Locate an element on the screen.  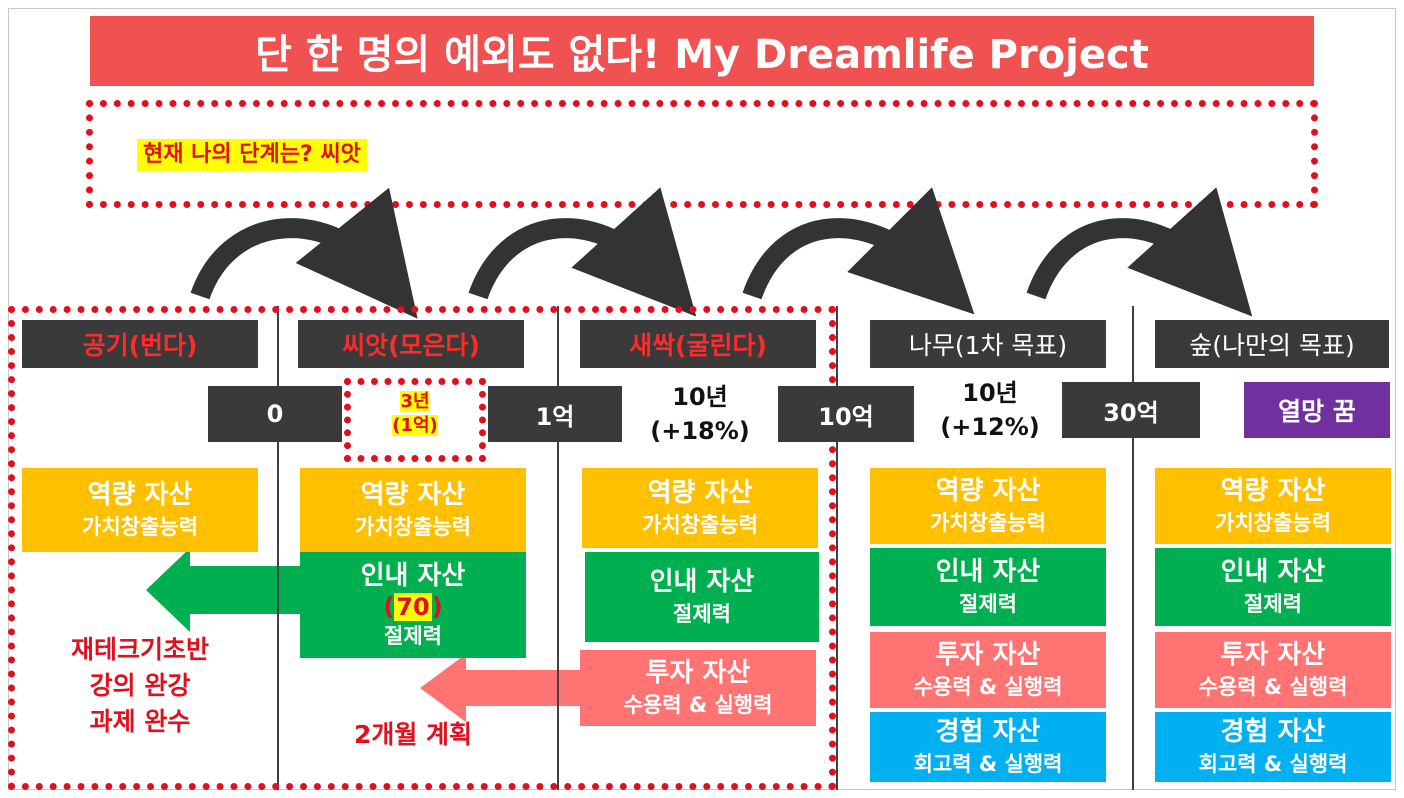
seed-period: 3년 (1억) is located at coordinates (415, 414).